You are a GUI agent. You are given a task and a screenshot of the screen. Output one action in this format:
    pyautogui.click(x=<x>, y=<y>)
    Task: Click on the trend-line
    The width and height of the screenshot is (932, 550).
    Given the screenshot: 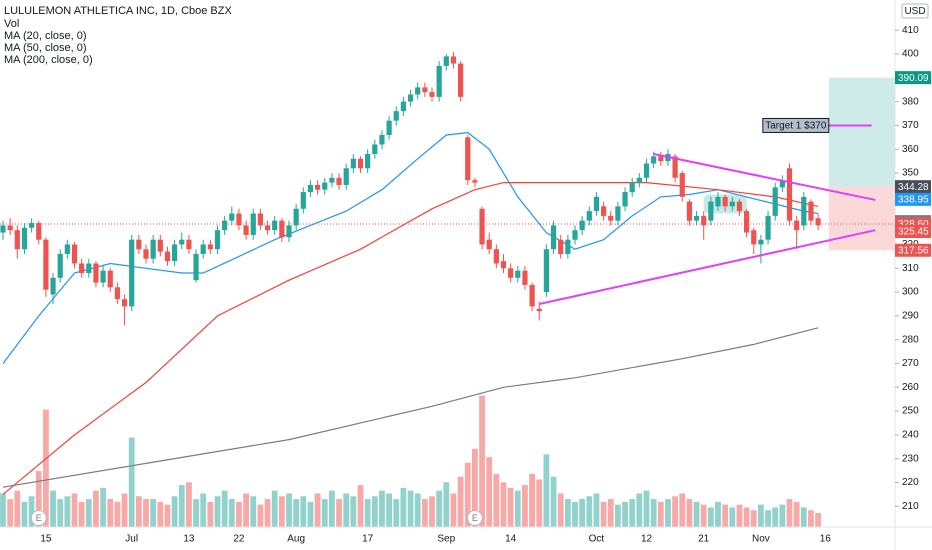 What is the action you would take?
    pyautogui.click(x=764, y=177)
    